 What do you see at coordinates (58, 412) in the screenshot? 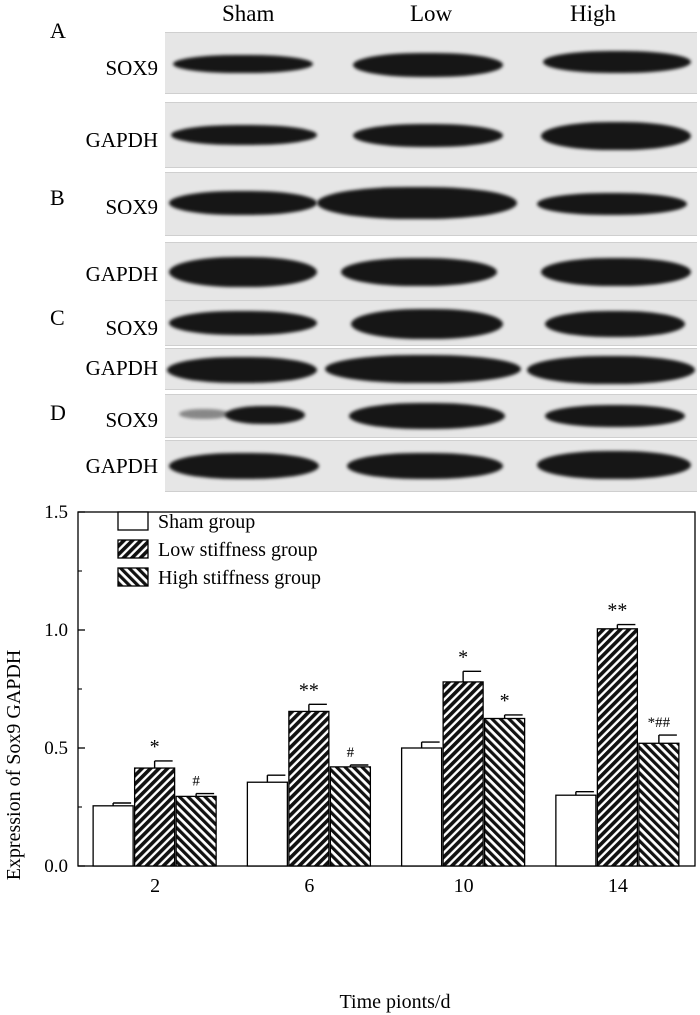
I see `panel-letter-d: D` at bounding box center [58, 412].